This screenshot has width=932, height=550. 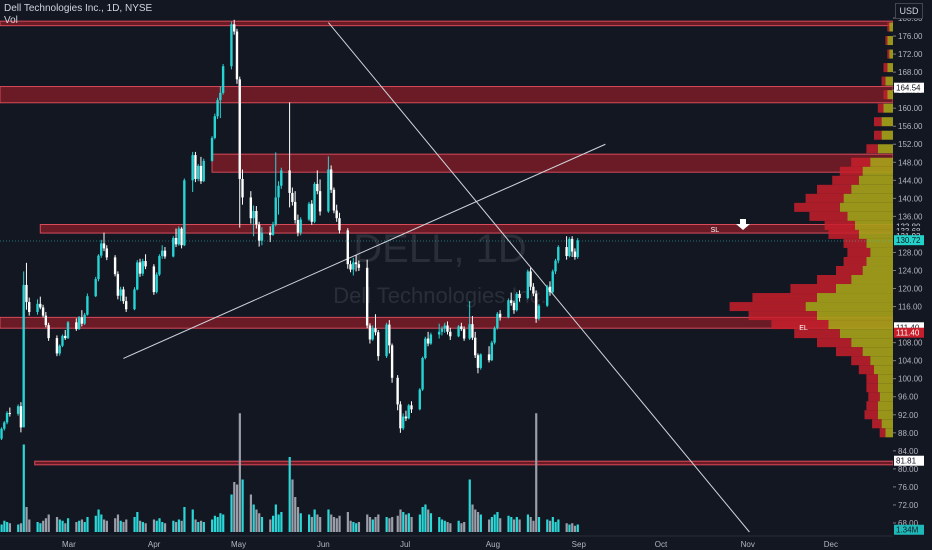 I want to click on x-tick-label: Mar, so click(x=69, y=544).